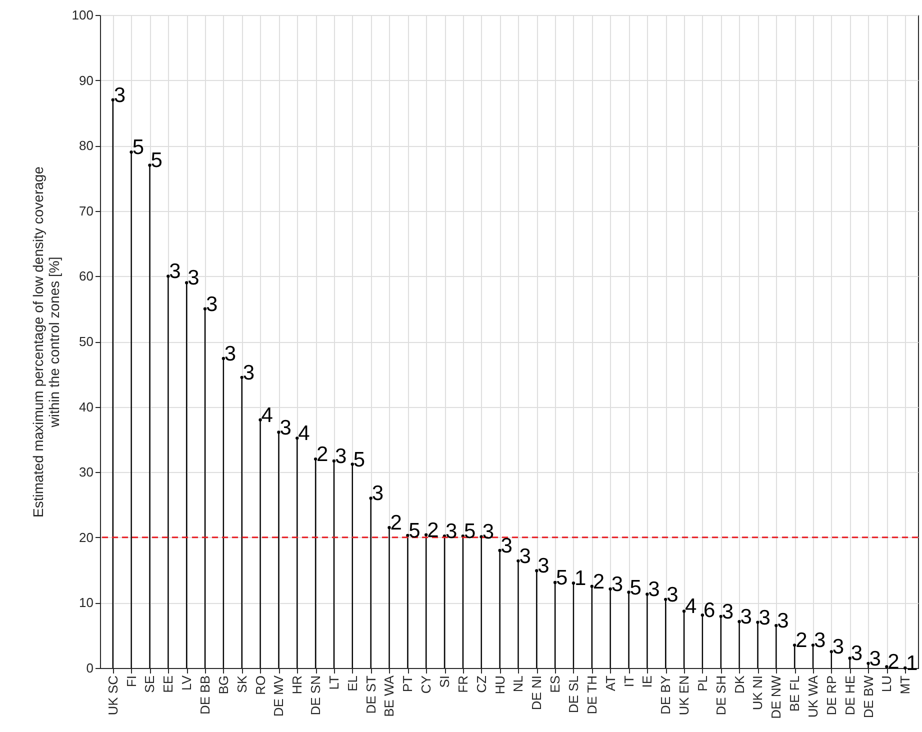  Describe the element at coordinates (776, 696) in the screenshot. I see `x-tick-label: DE NW` at that location.